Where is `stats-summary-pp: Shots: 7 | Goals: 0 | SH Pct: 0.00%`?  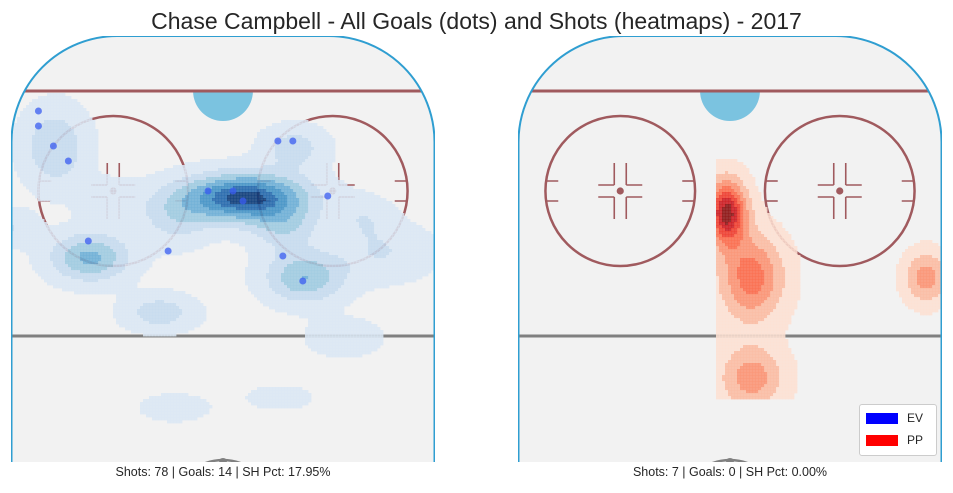
stats-summary-pp: Shots: 7 | Goals: 0 | SH Pct: 0.00% is located at coordinates (730, 472).